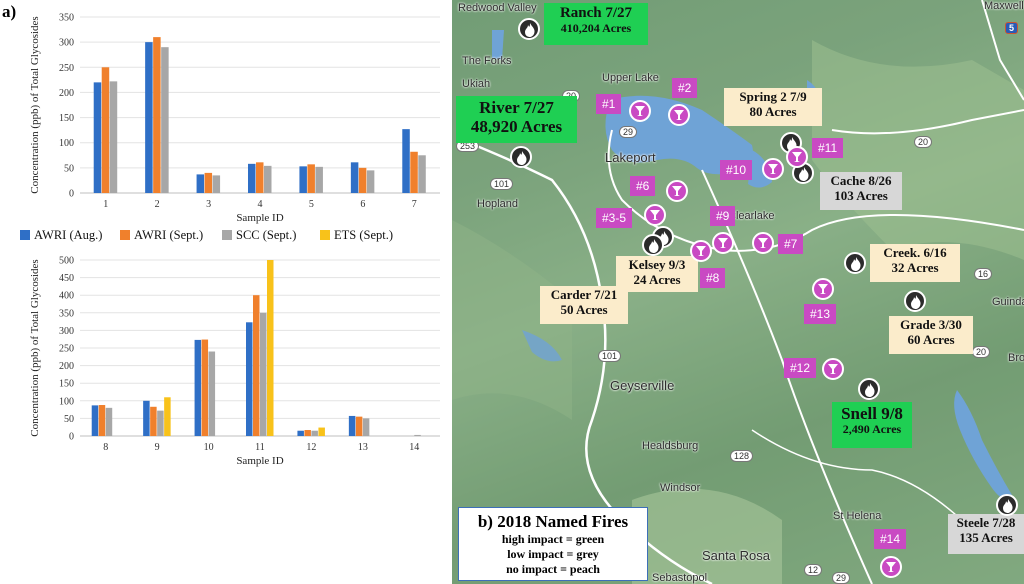 Image resolution: width=1024 pixels, height=584 pixels. I want to click on place-redwood-valley: Redwood Valley, so click(497, 8).